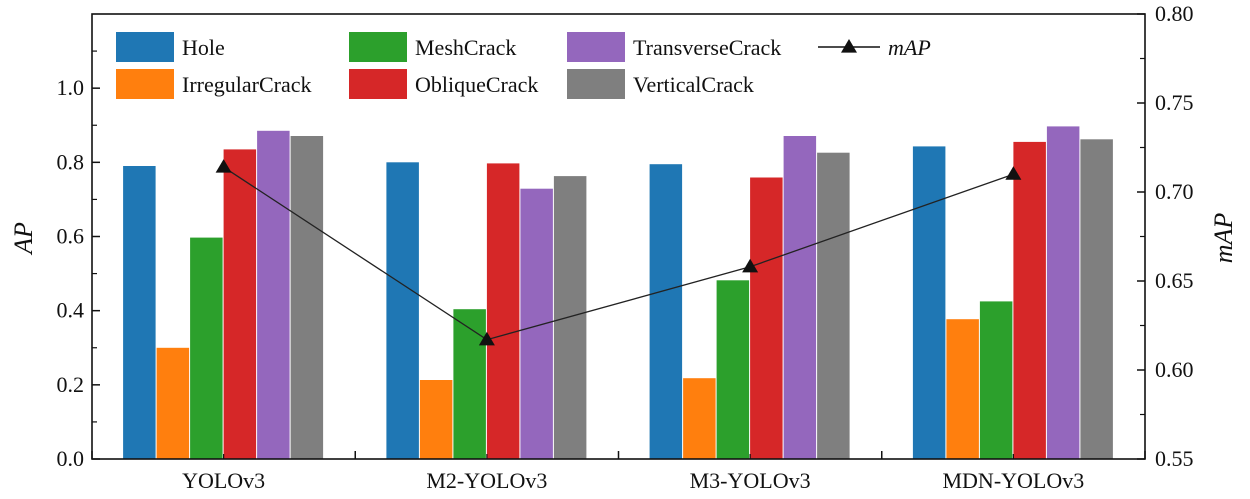  Describe the element at coordinates (750, 480) in the screenshot. I see `x-tick-label-2: M3-YOLOv3` at that location.